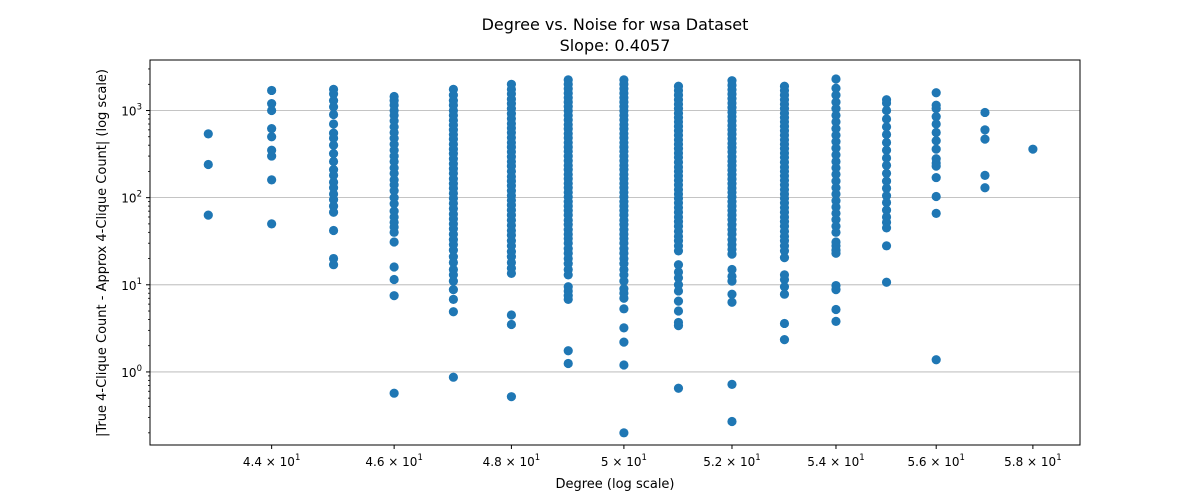 Image resolution: width=1200 pixels, height=504 pixels. What do you see at coordinates (131, 372) in the screenshot?
I see `y-tick-label: 10⁰` at bounding box center [131, 372].